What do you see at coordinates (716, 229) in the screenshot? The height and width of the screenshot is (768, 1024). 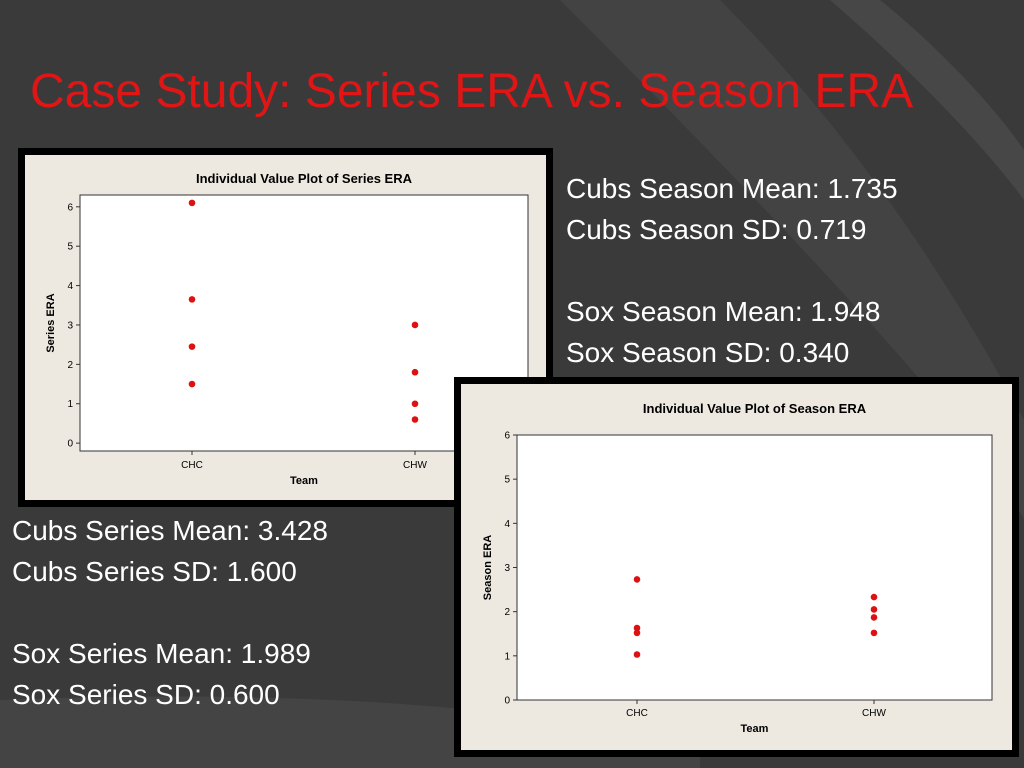 I see `stat-line: Cubs Season SD: 0.719` at bounding box center [716, 229].